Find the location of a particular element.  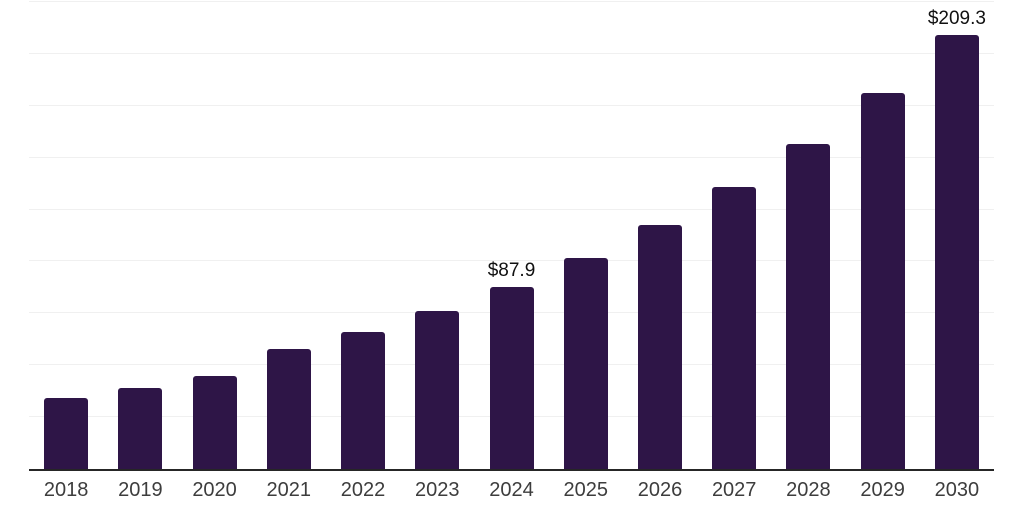

bar-2028 is located at coordinates (808, 306).